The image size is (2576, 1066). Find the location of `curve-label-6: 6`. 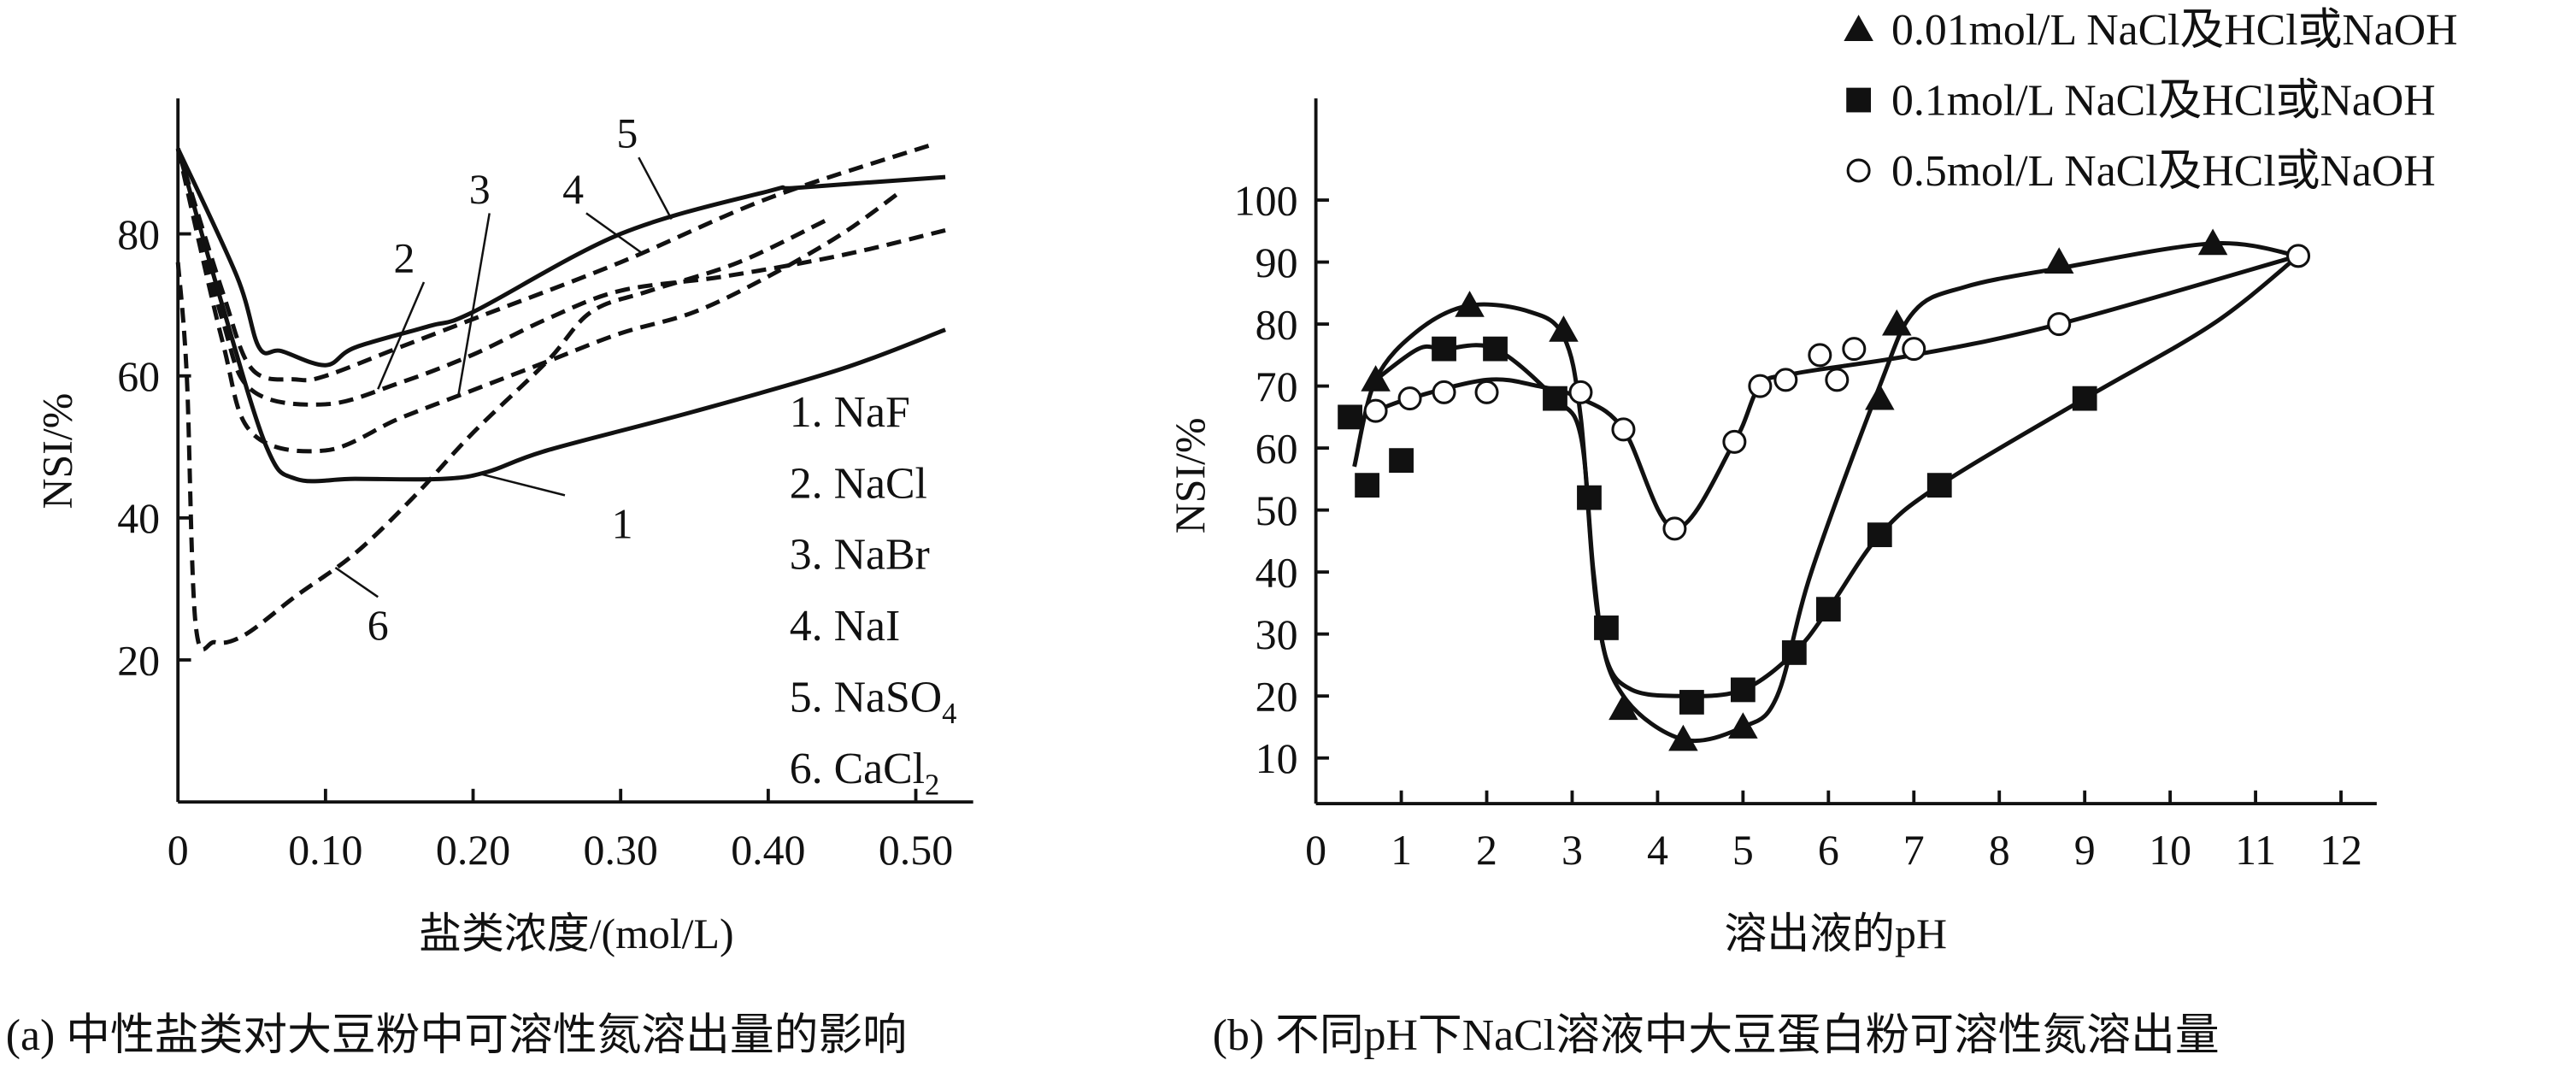

curve-label-6: 6 is located at coordinates (378, 625).